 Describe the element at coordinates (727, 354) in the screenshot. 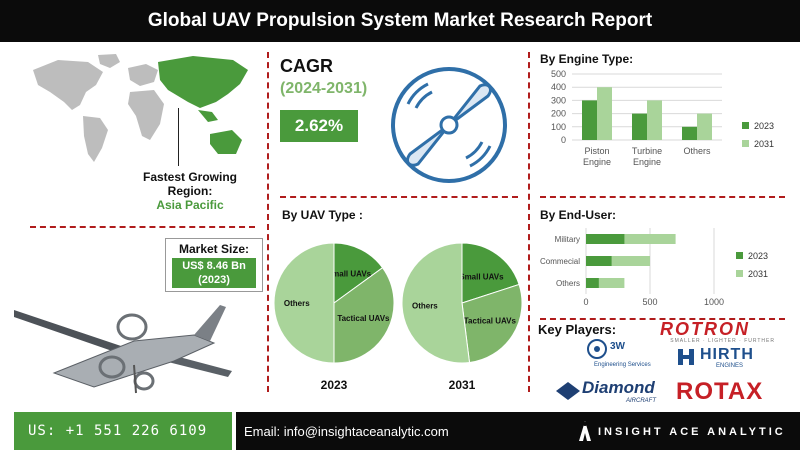

I see `hirth-logo-text: HIRTH` at that location.